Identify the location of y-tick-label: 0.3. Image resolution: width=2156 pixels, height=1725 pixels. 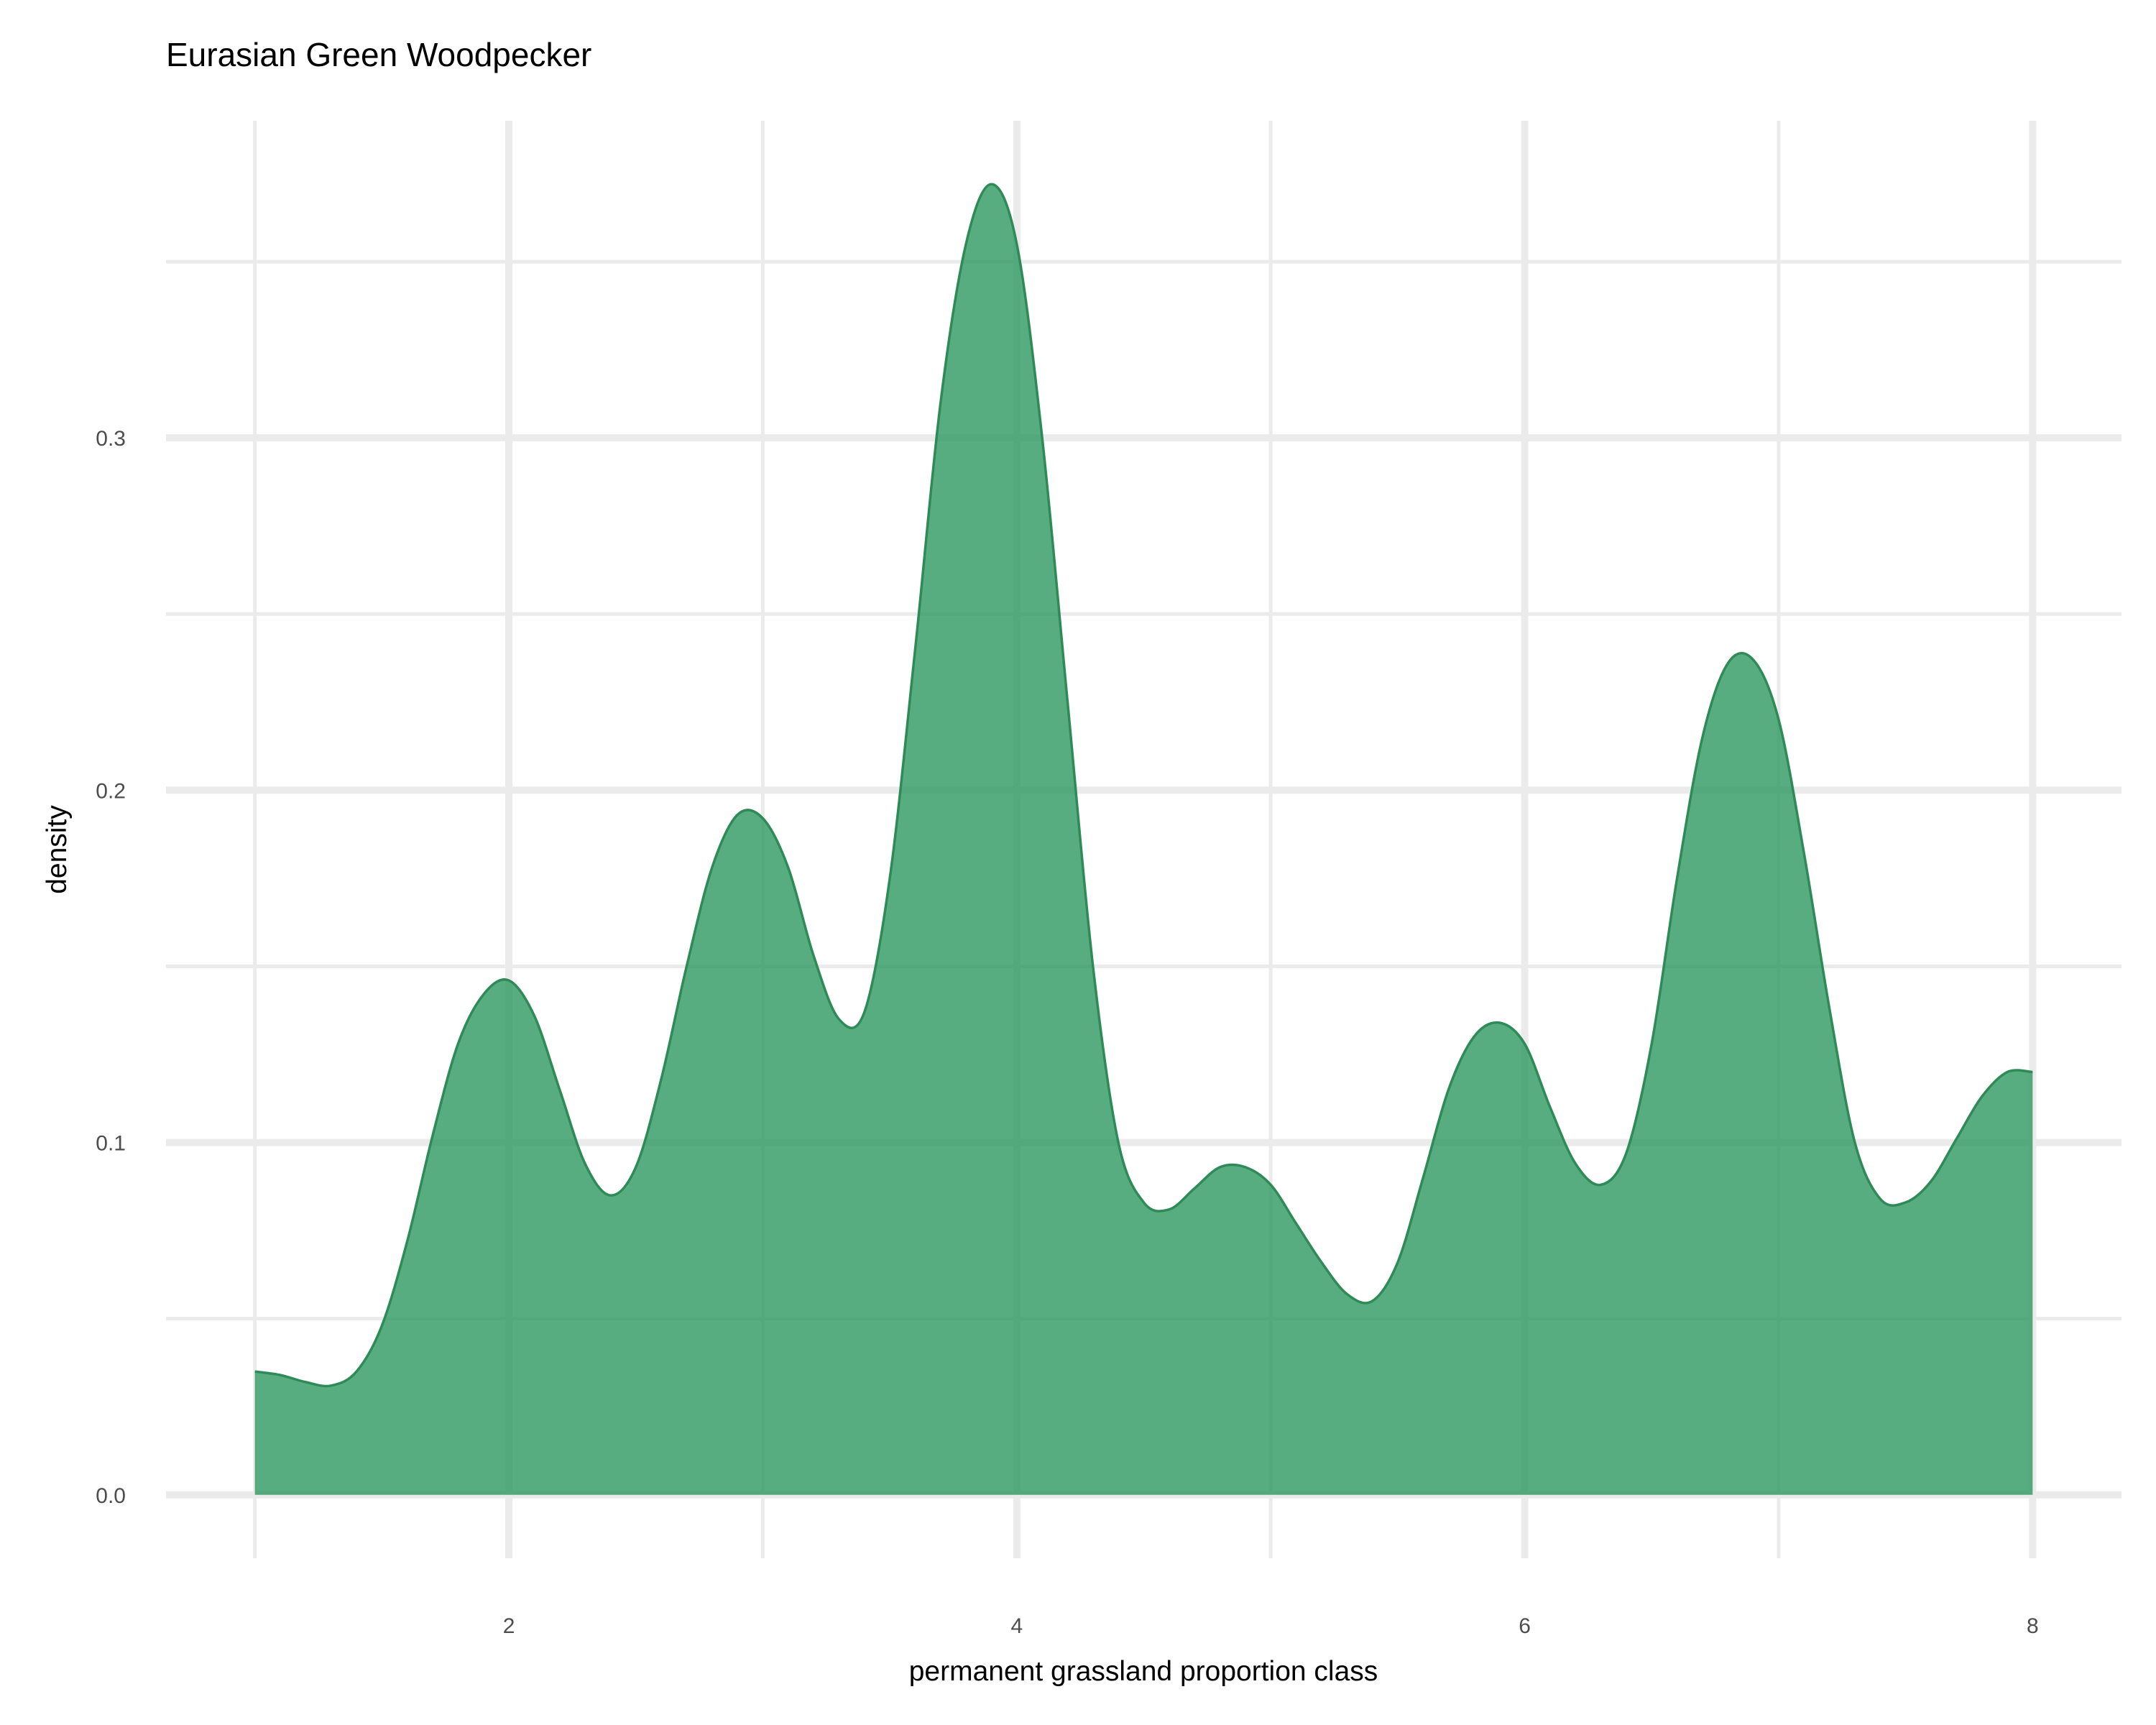
(111, 439).